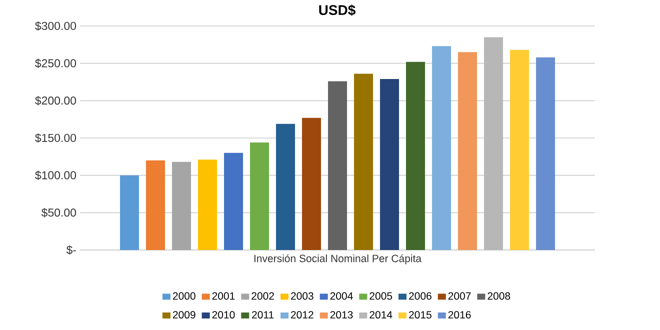 The image size is (660, 330). Describe the element at coordinates (381, 315) in the screenshot. I see `legend-label: 2014` at that location.